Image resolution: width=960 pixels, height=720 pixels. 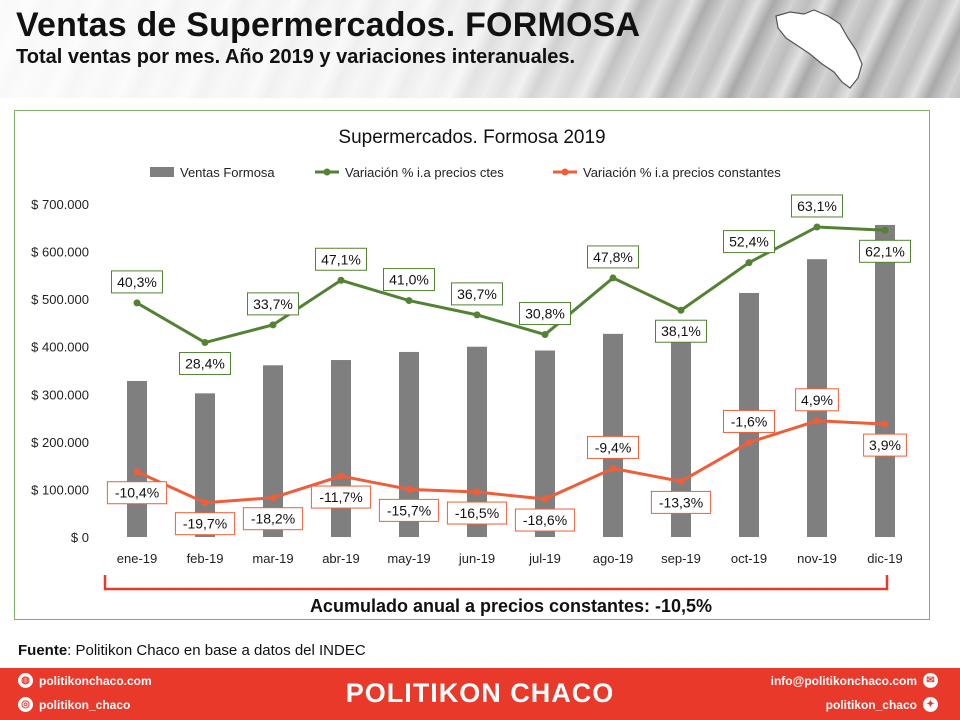 I want to click on series-precios-ctes-data-label: 52,4%, so click(x=749, y=242).